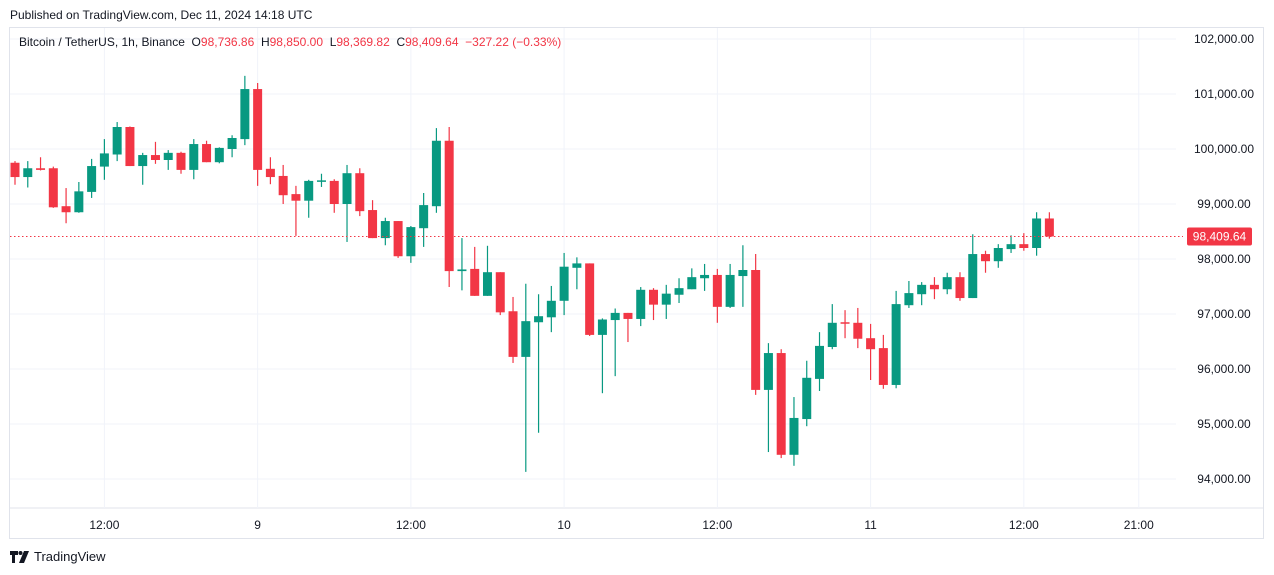 The width and height of the screenshot is (1274, 575). Describe the element at coordinates (333, 42) in the screenshot. I see `low-label: L` at that location.